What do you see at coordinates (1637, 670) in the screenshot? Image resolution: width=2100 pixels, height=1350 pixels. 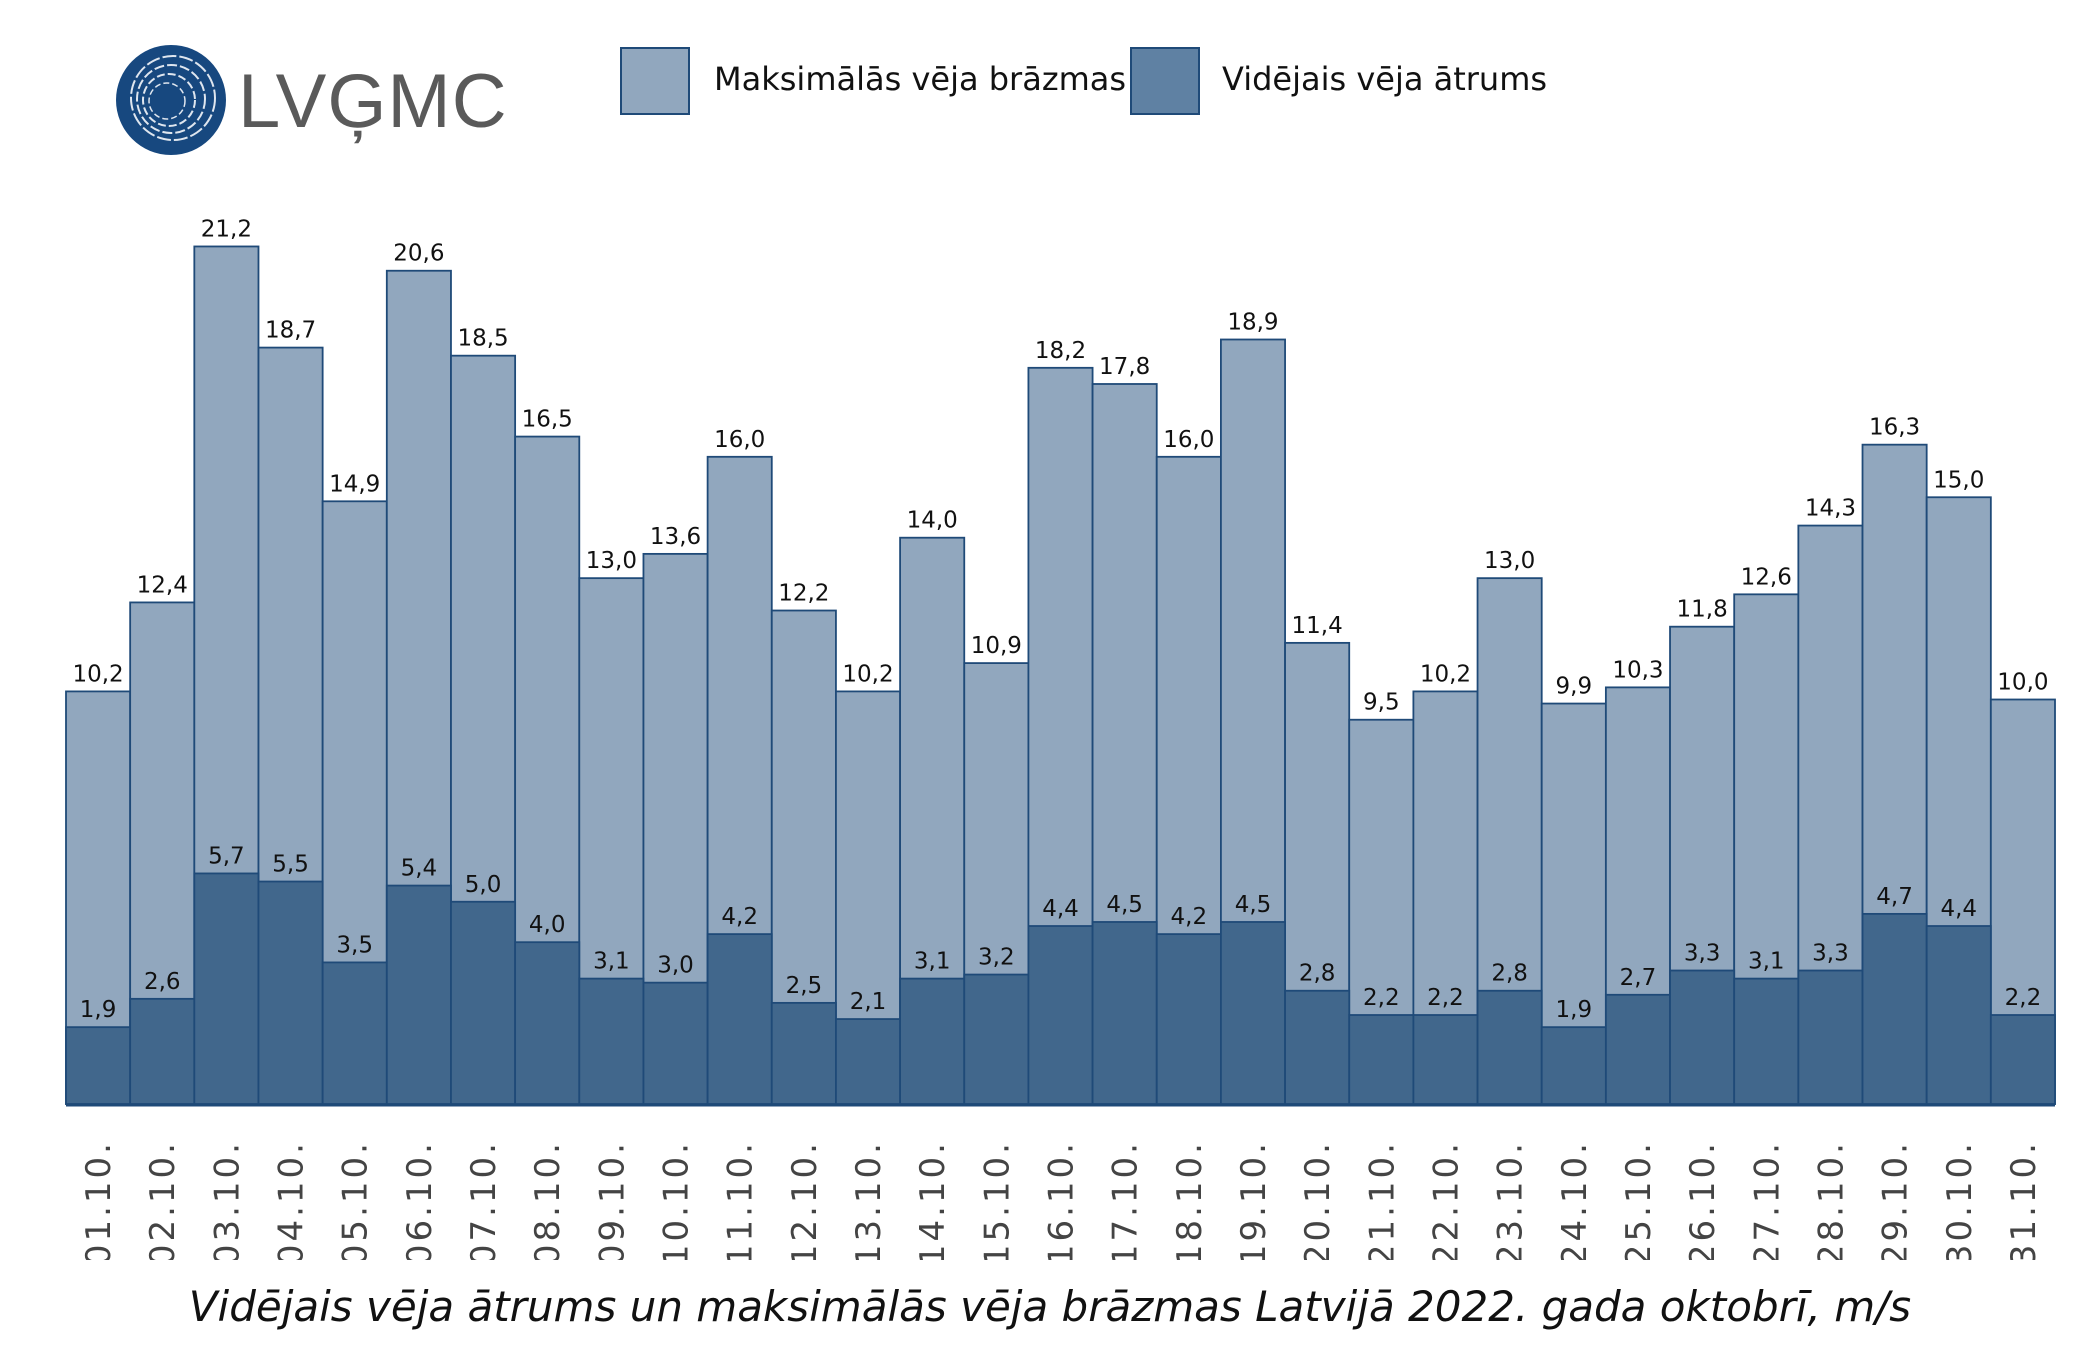 I see `max-gust-label: 10,3` at bounding box center [1637, 670].